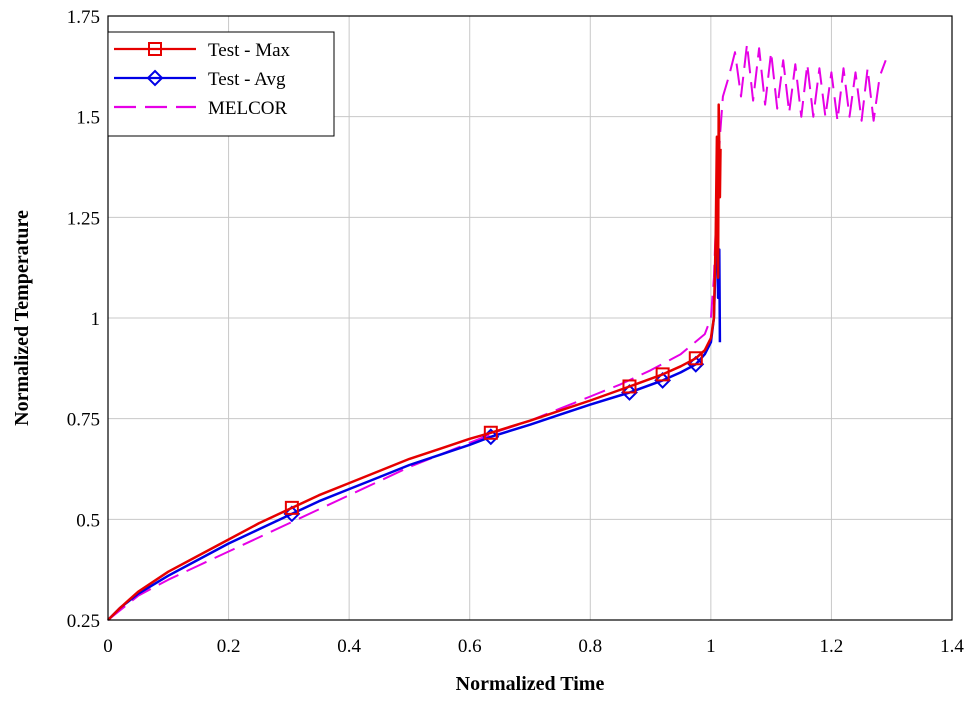  Describe the element at coordinates (711, 646) in the screenshot. I see `x-tick-label: 1` at that location.